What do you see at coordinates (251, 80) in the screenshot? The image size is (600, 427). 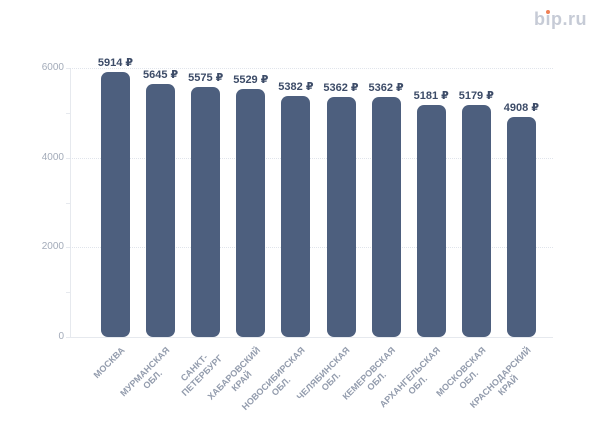 I see `bar-value-label: 5529 ₽` at bounding box center [251, 80].